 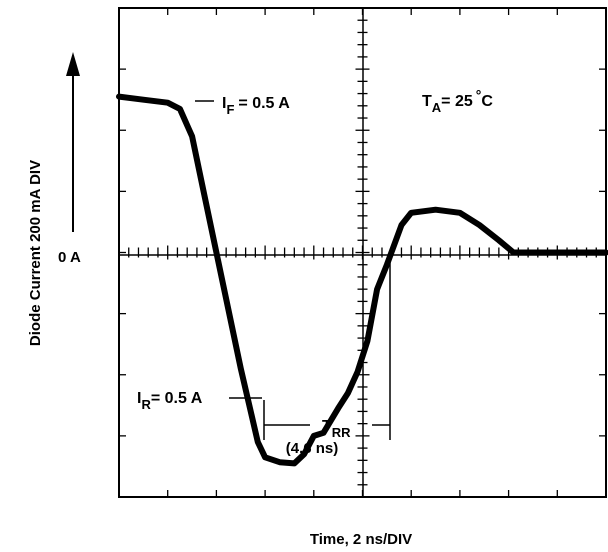 What do you see at coordinates (69, 257) in the screenshot?
I see `zero-amp-label: 0 A` at bounding box center [69, 257].